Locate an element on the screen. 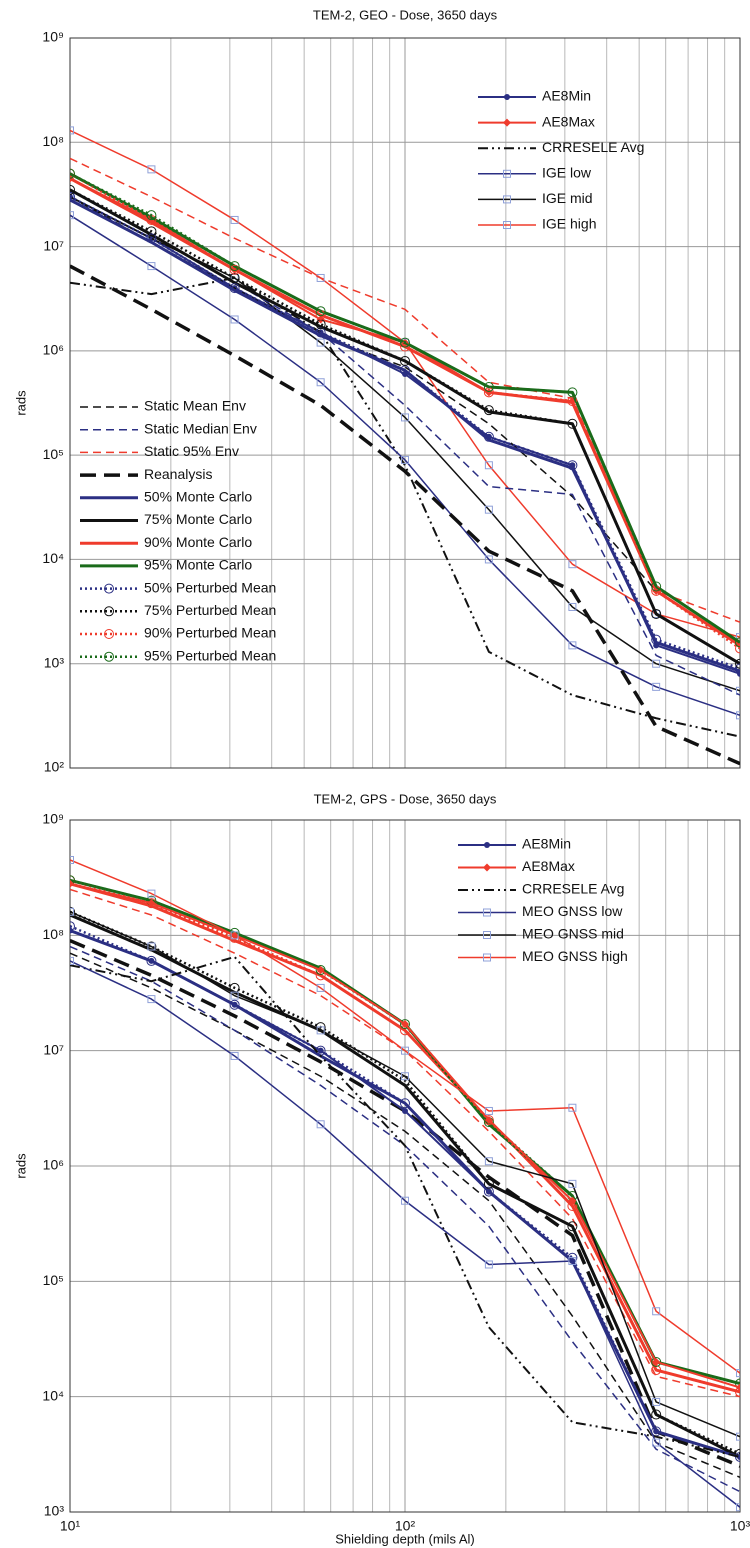 The height and width of the screenshot is (1548, 750). legend-label: CRRESELE Avg is located at coordinates (573, 889).